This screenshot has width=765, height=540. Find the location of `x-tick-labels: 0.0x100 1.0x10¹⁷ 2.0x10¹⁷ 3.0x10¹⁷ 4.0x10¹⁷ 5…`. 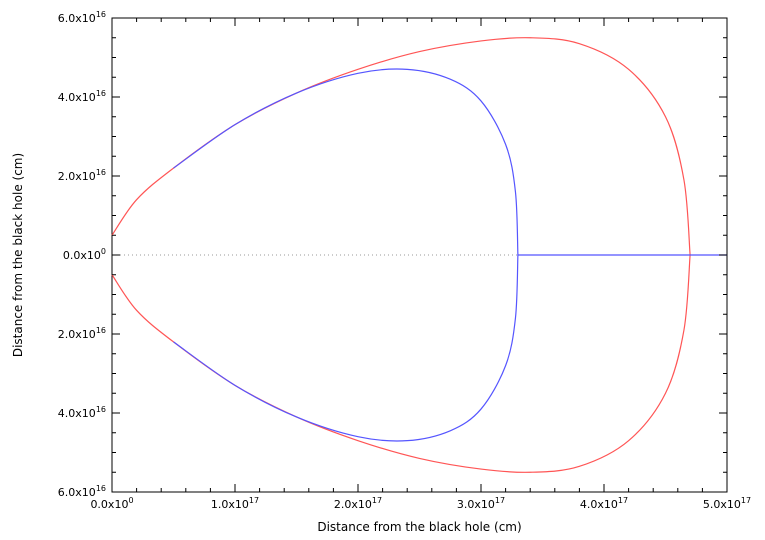

x-tick-labels: 0.0x100 1.0x10¹⁷ 2.0x10¹⁷ 3.0x10¹⁷ 4.0x10¹⁷ 5… is located at coordinates (420, 503).